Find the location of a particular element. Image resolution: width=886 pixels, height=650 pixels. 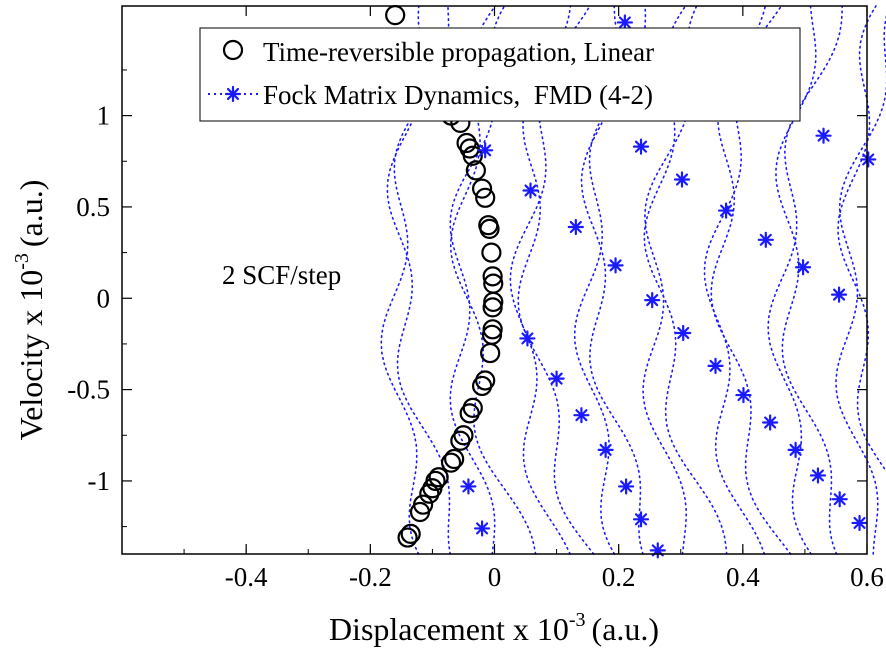

legend-asterisk is located at coordinates (233, 94).